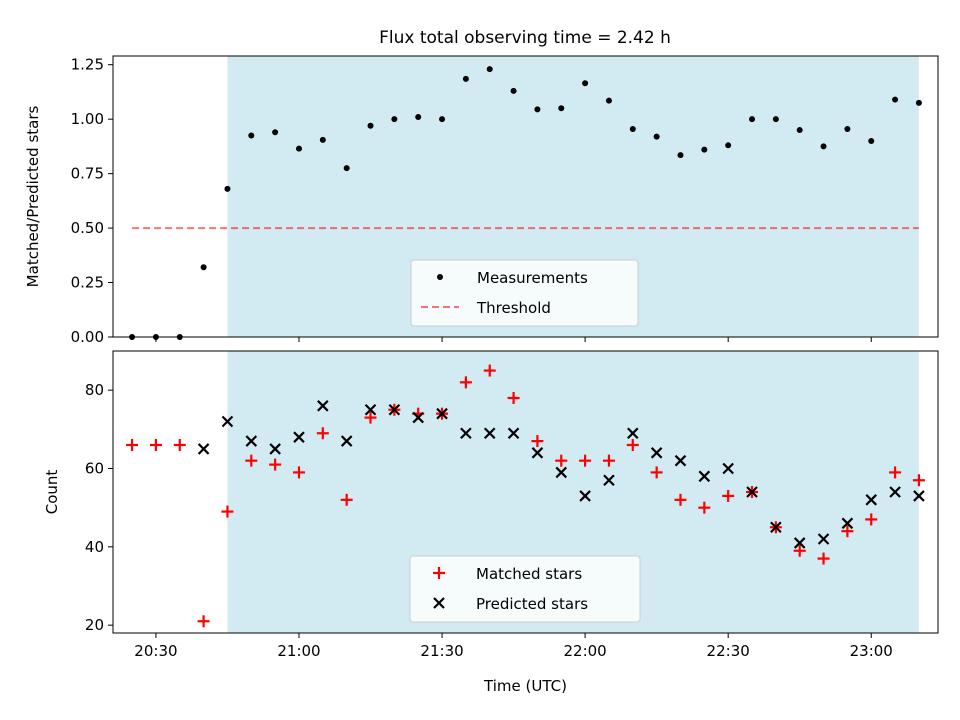 The image size is (960, 720). I want to click on bottom-legend: Matched stars Predicted stars, so click(525, 589).